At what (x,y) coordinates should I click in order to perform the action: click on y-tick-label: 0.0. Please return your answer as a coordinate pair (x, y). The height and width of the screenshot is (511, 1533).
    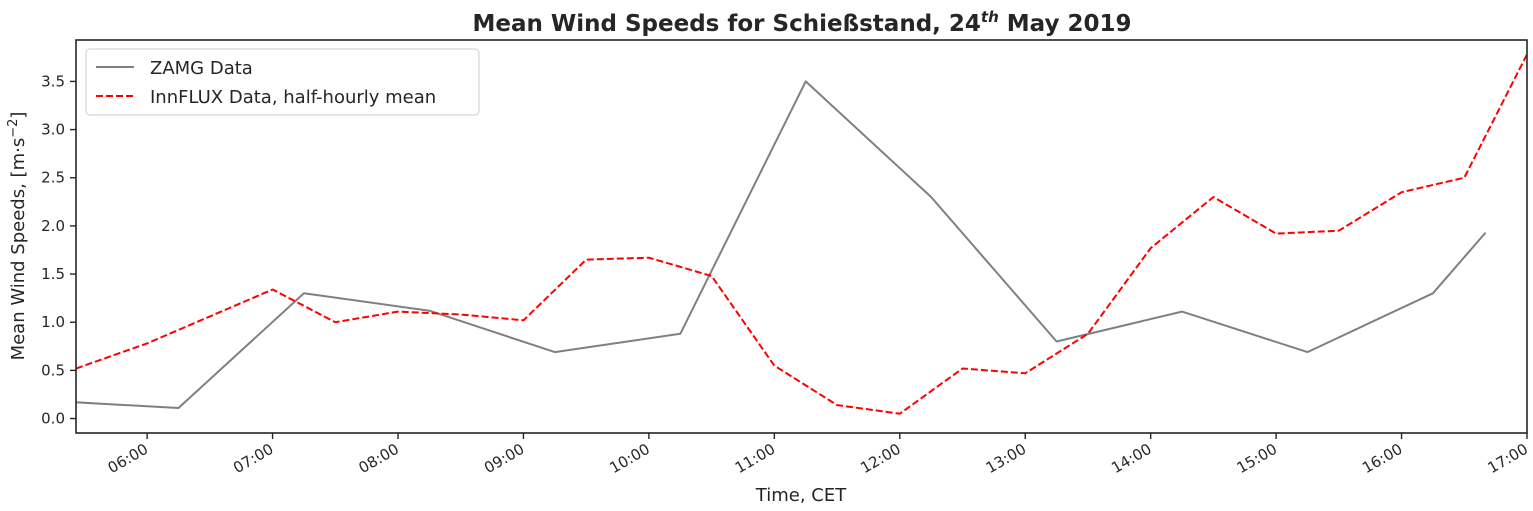
    Looking at the image, I should click on (53, 419).